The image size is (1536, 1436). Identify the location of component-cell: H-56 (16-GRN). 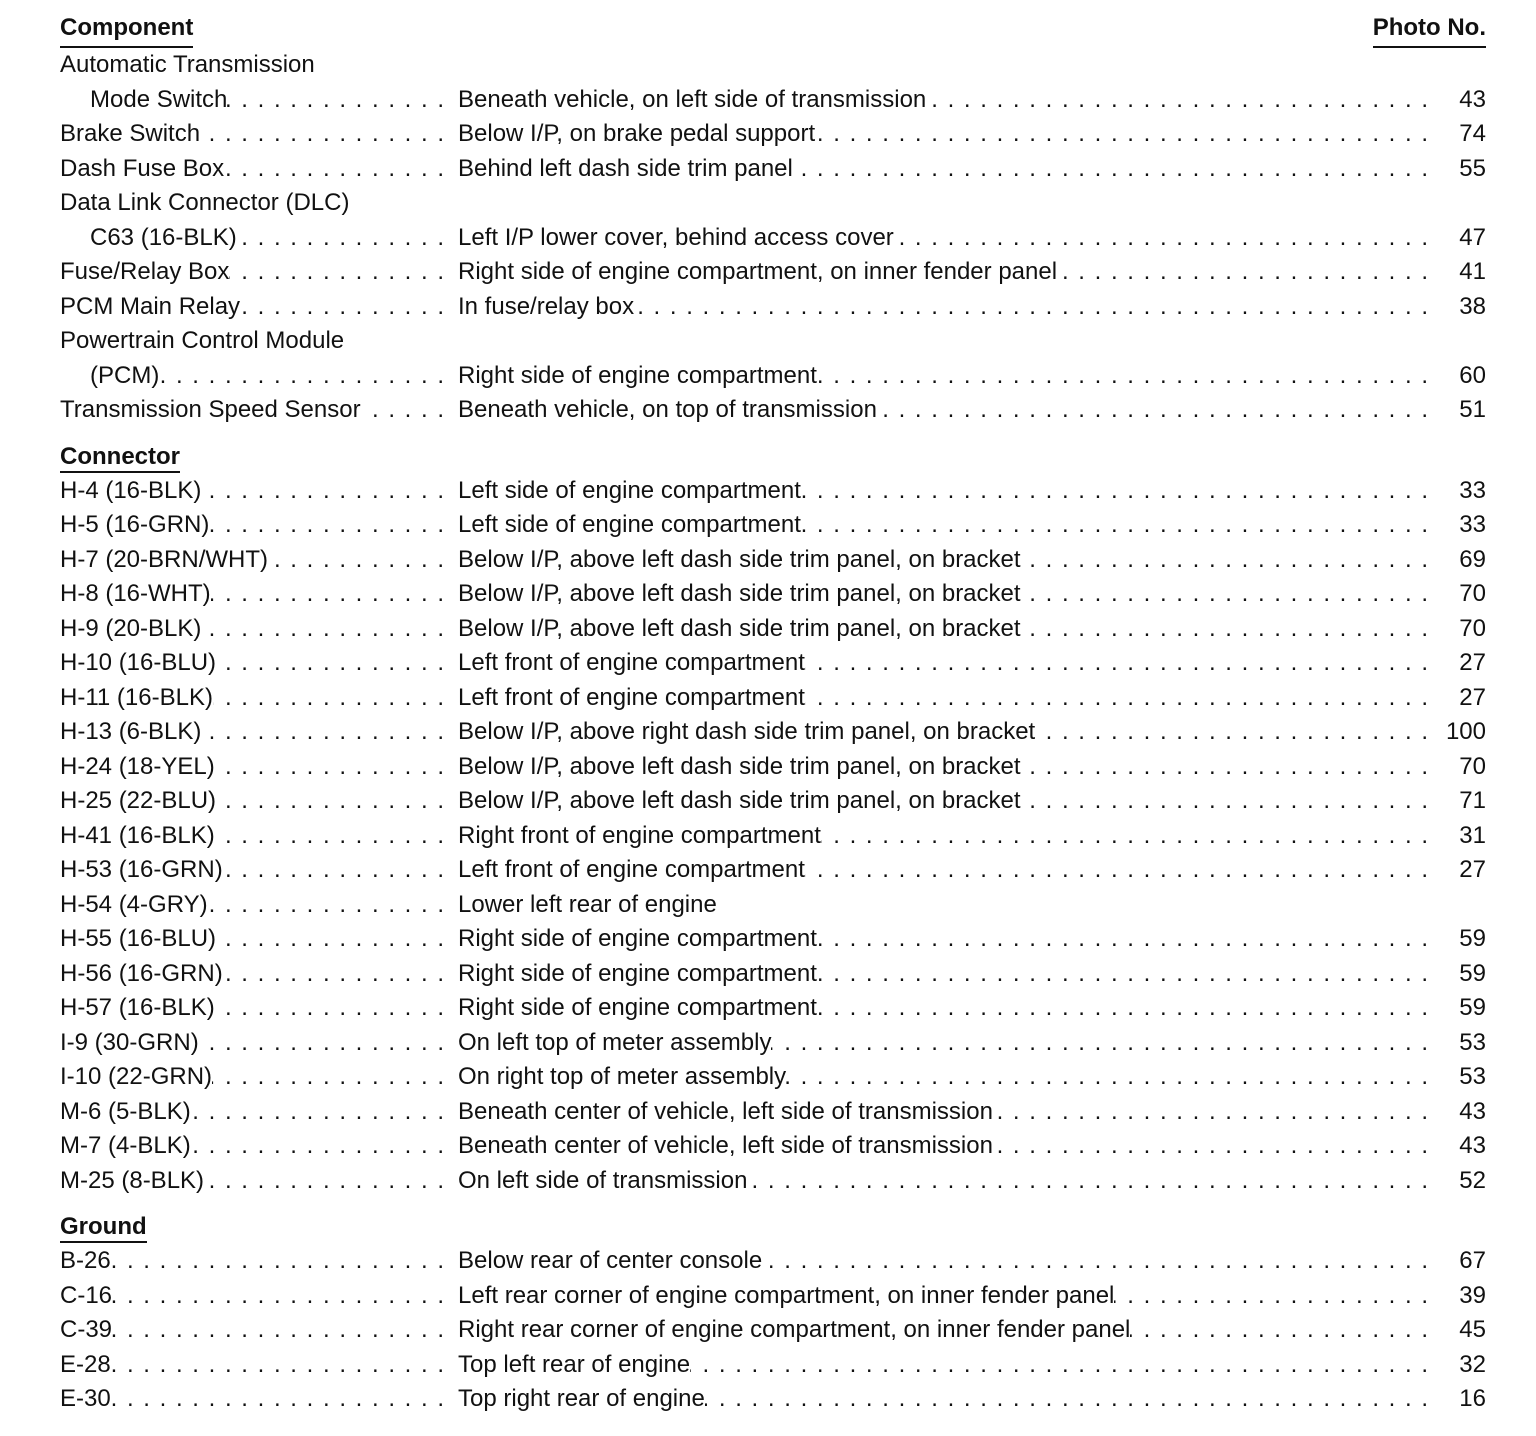
(259, 974).